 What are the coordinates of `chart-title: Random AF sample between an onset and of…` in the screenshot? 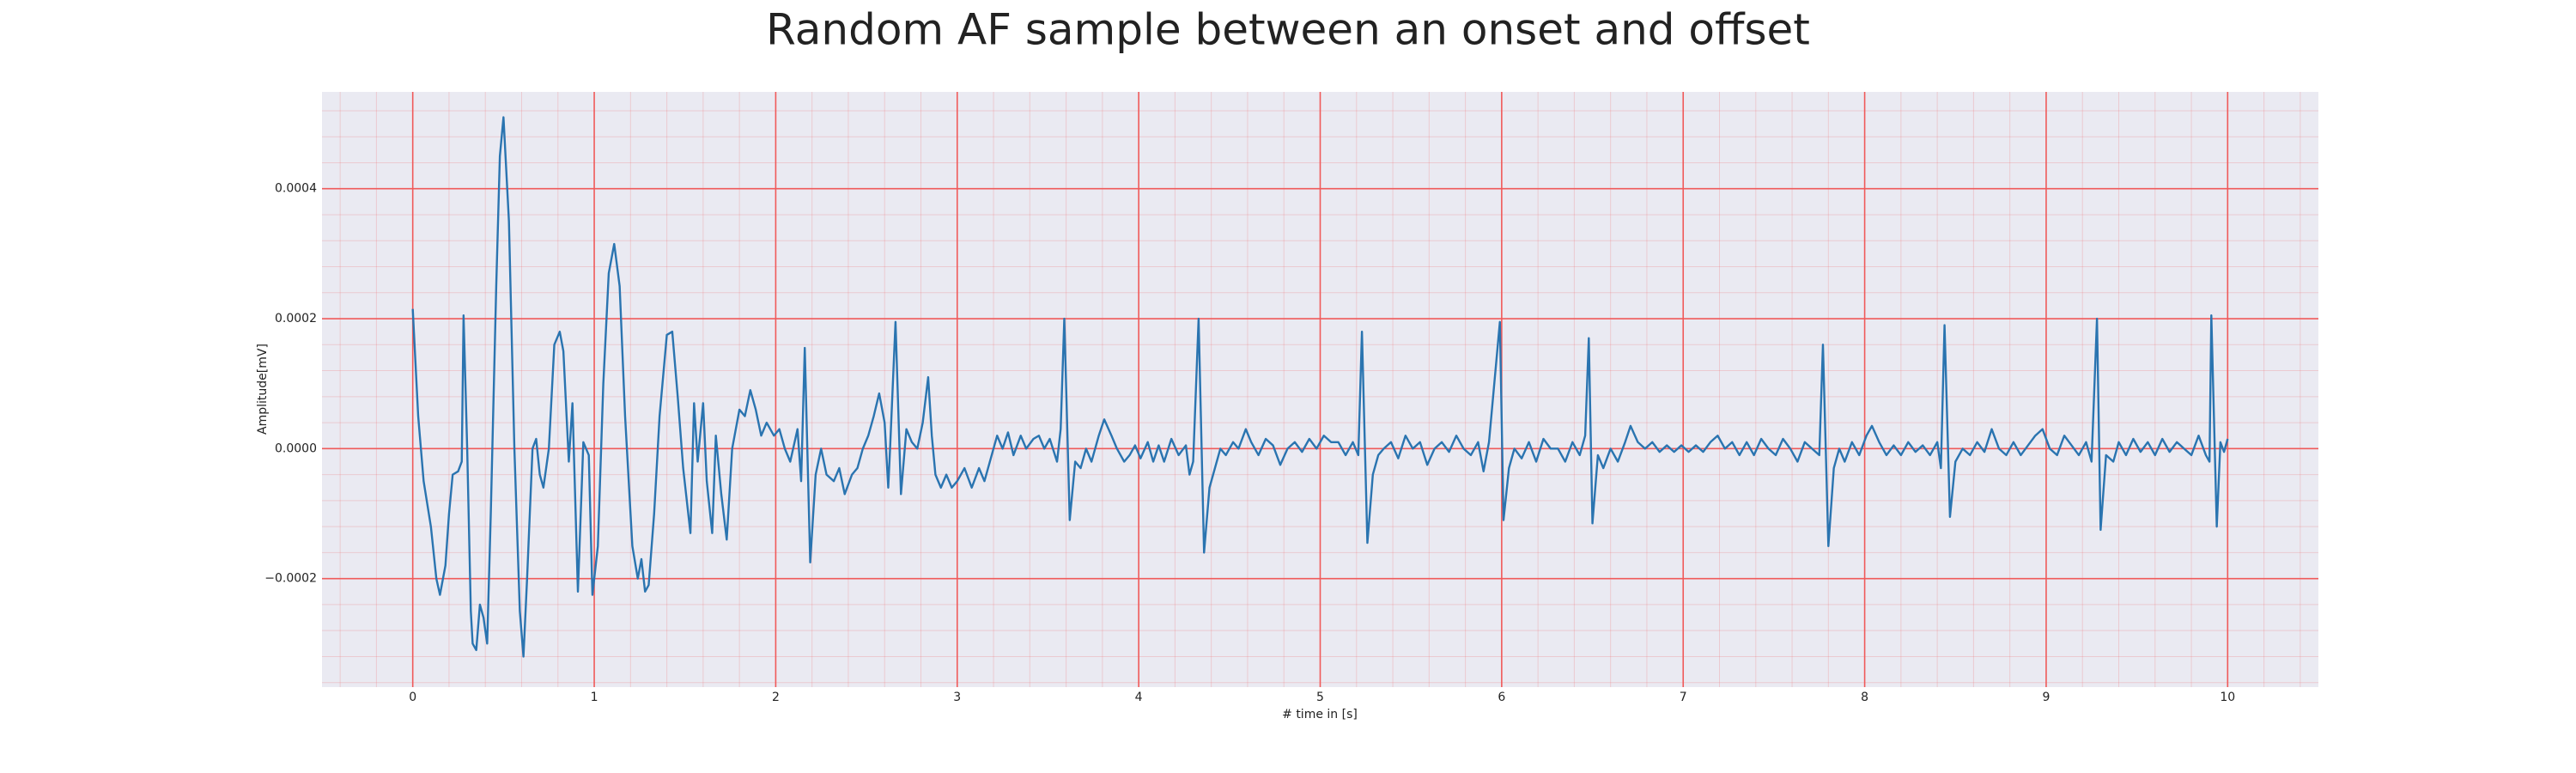 It's located at (1288, 30).